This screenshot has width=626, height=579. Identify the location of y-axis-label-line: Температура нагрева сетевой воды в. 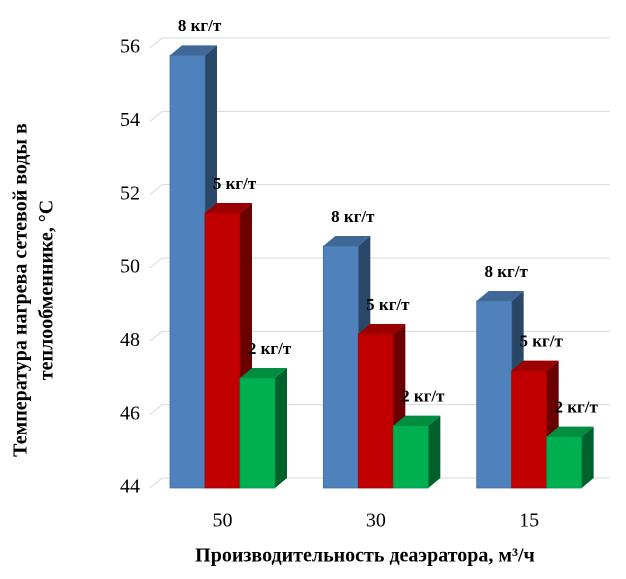
(21, 290).